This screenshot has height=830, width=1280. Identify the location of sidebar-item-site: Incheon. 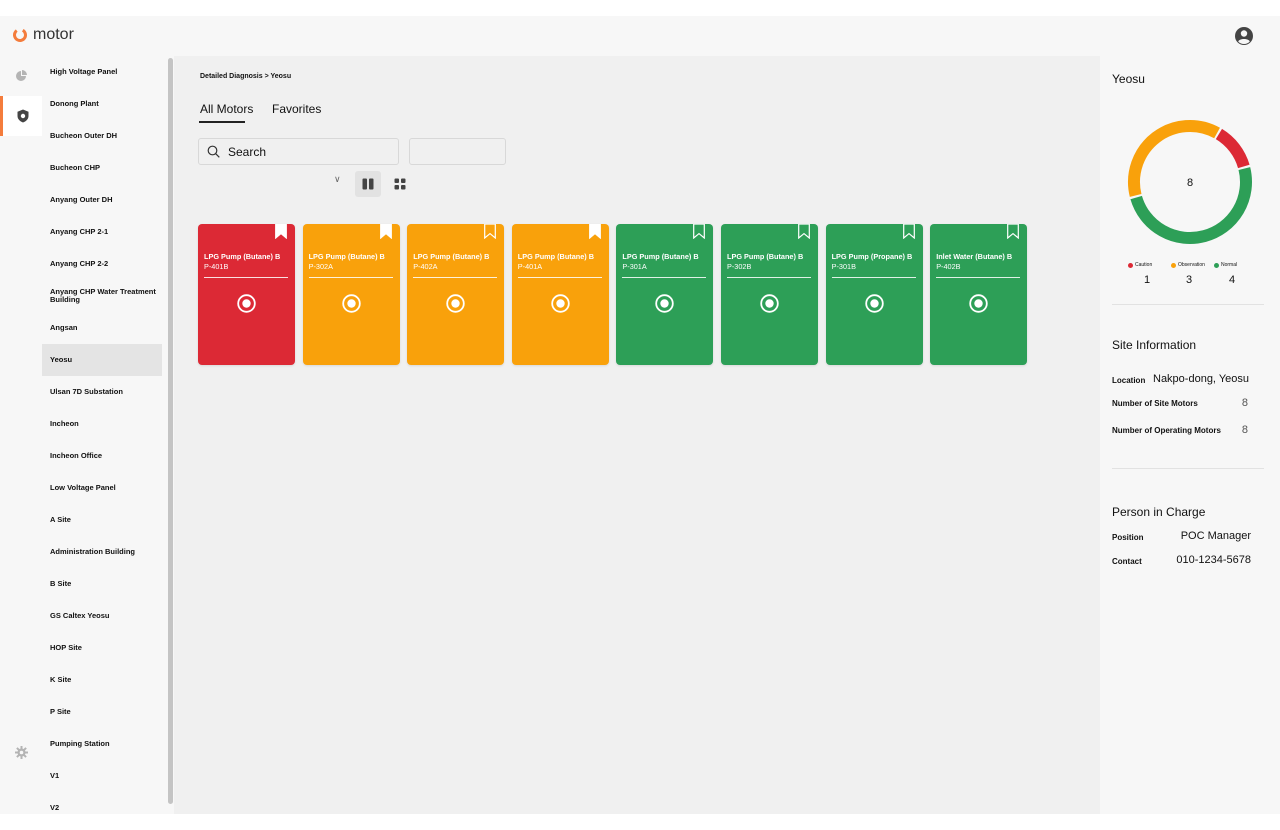
(64, 423).